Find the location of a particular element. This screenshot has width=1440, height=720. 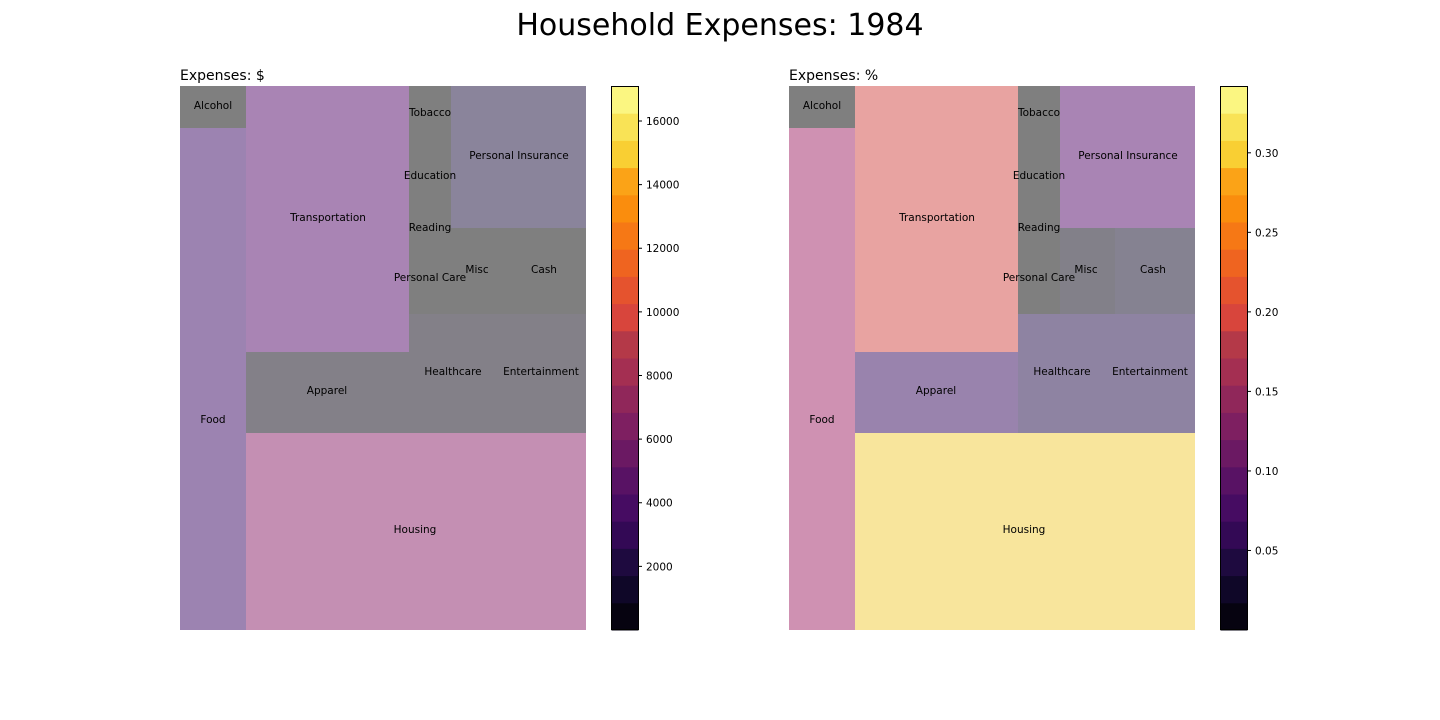

colorbar-tick-label: 0.15 is located at coordinates (1266, 392).